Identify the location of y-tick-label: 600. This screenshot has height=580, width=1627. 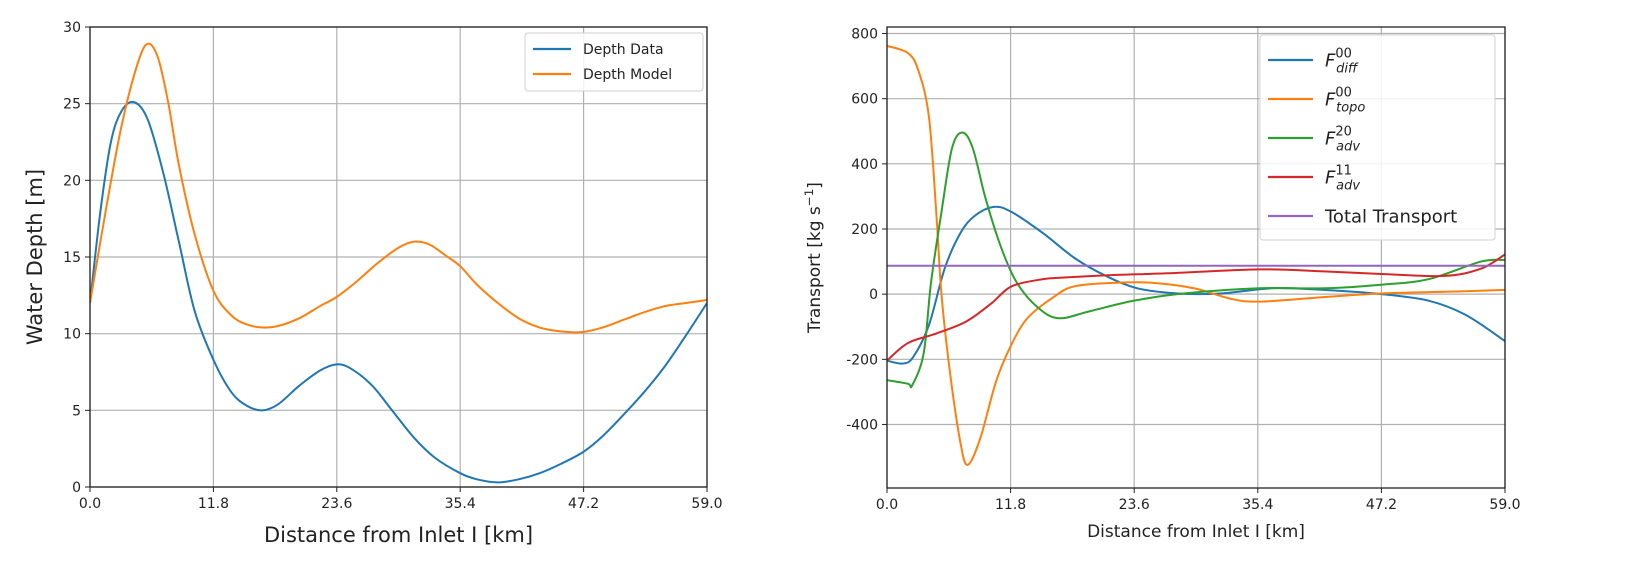
(864, 100).